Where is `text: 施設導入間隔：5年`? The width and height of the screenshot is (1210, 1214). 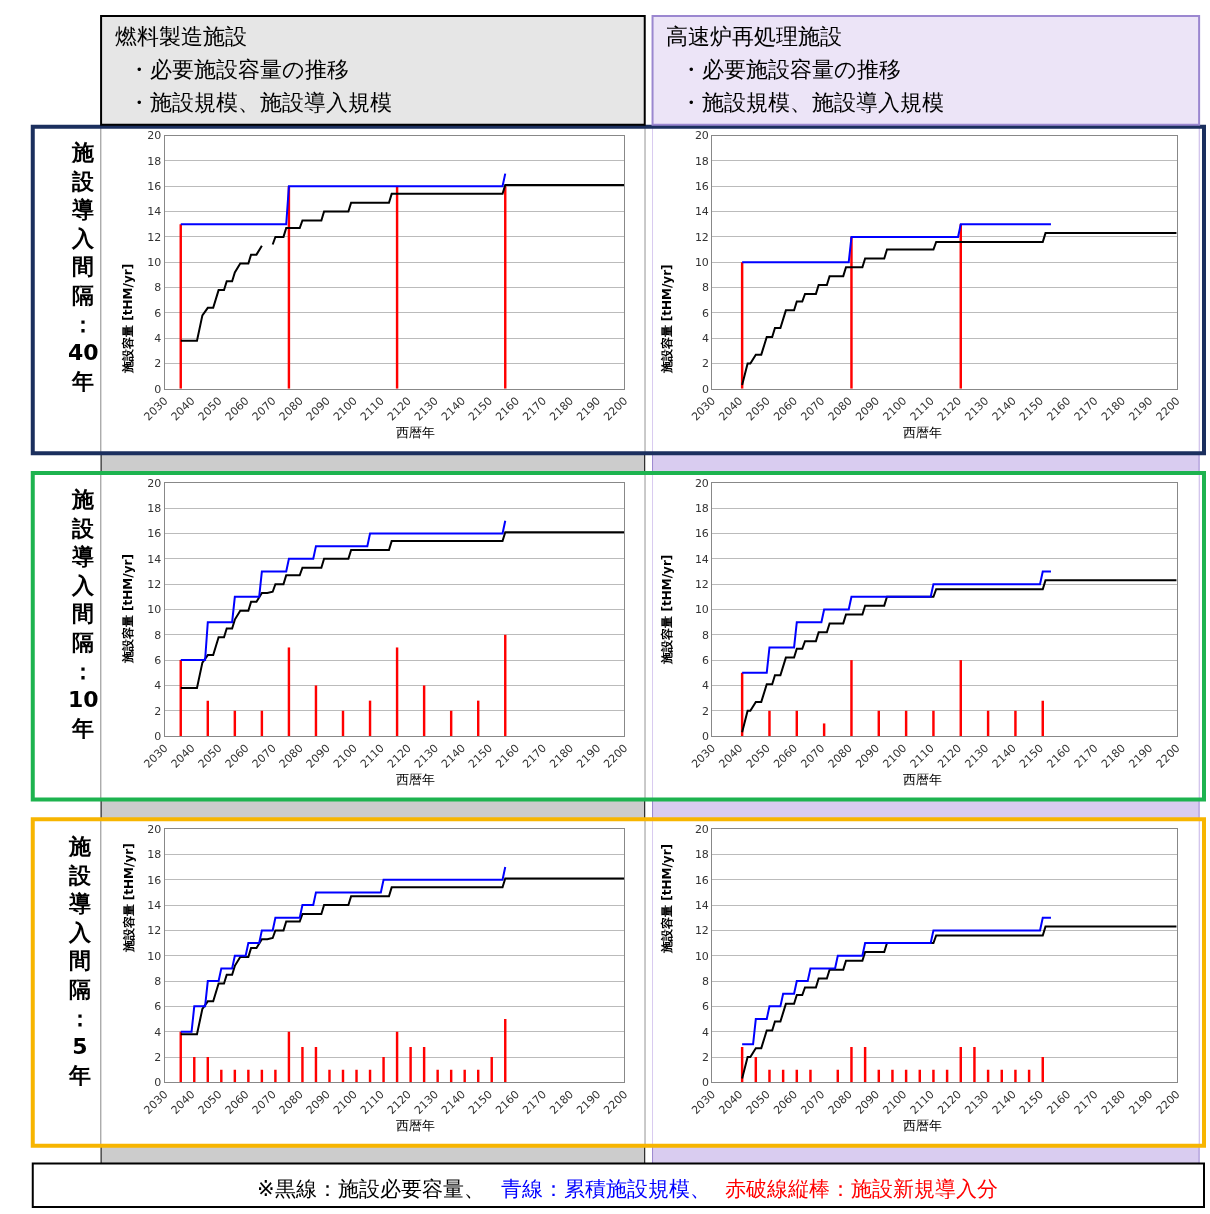 text: 施設導入間隔：5年 is located at coordinates (80, 961).